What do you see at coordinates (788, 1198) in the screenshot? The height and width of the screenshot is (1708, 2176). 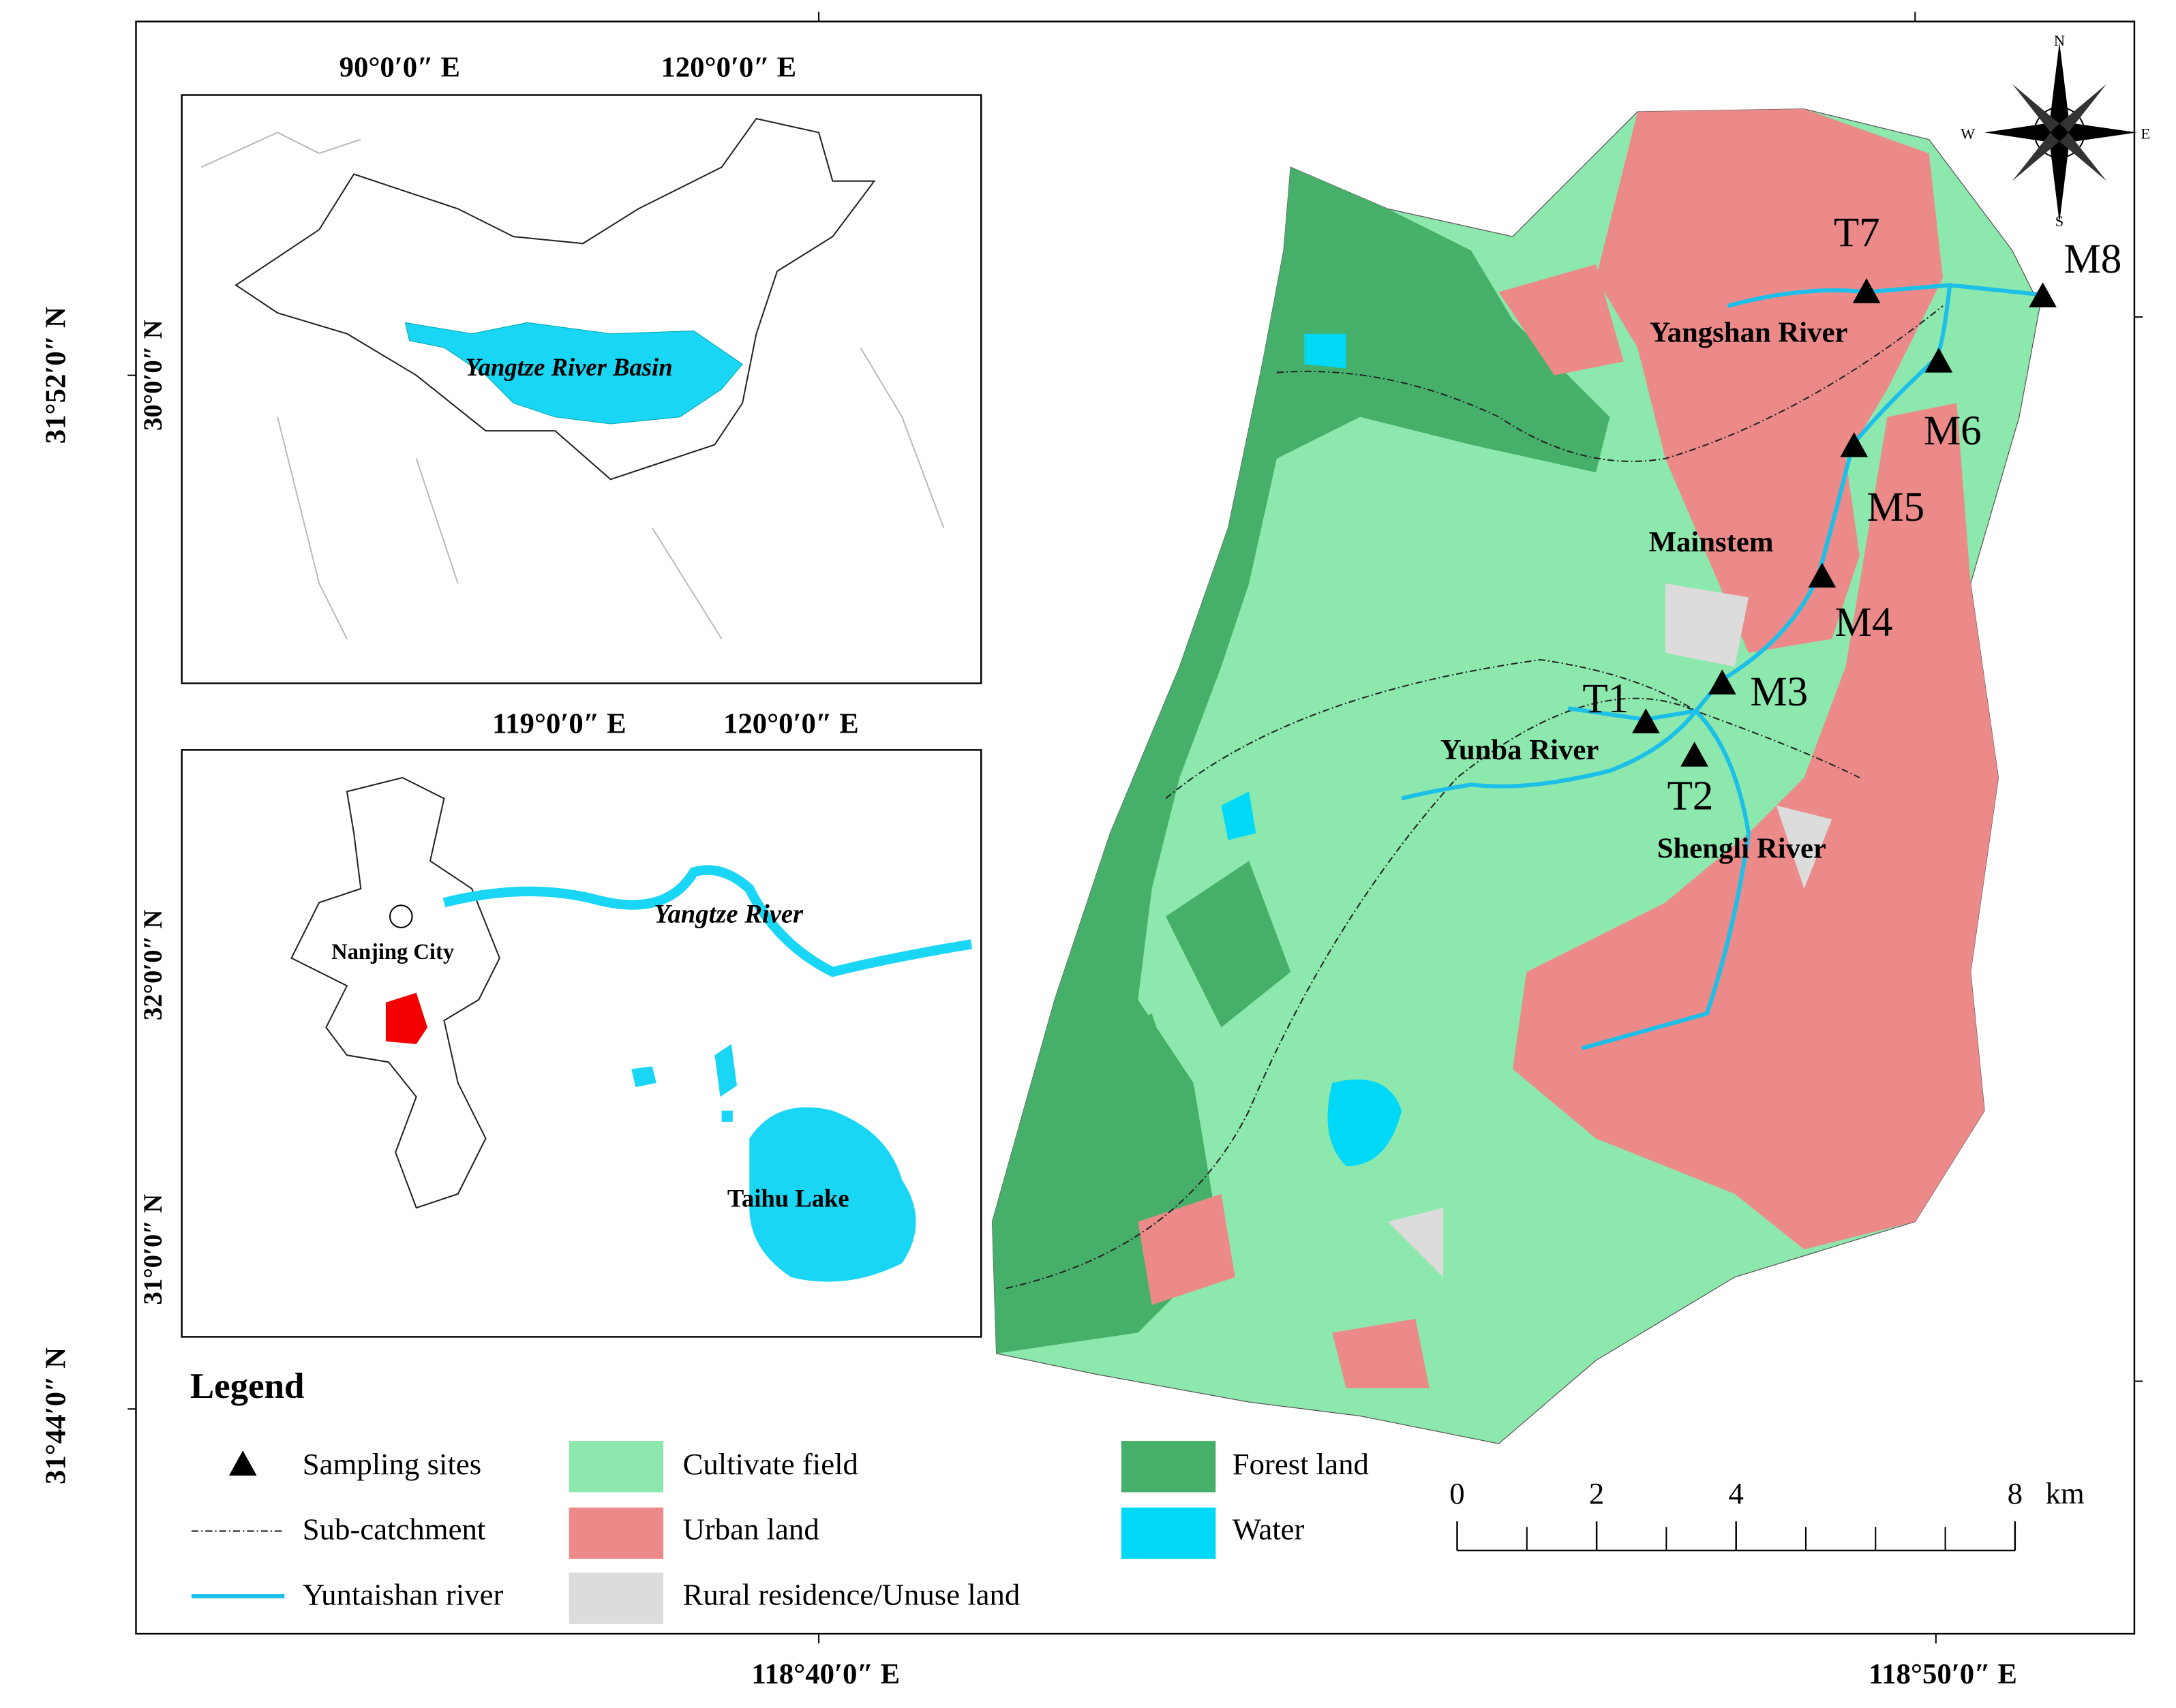 I see `lake-label: Taihu Lake` at bounding box center [788, 1198].